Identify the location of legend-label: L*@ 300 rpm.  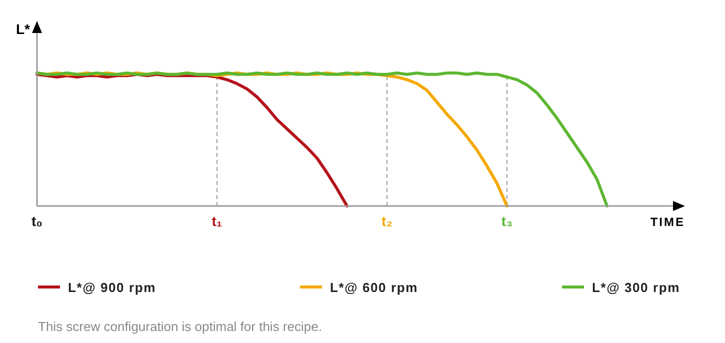
(636, 287).